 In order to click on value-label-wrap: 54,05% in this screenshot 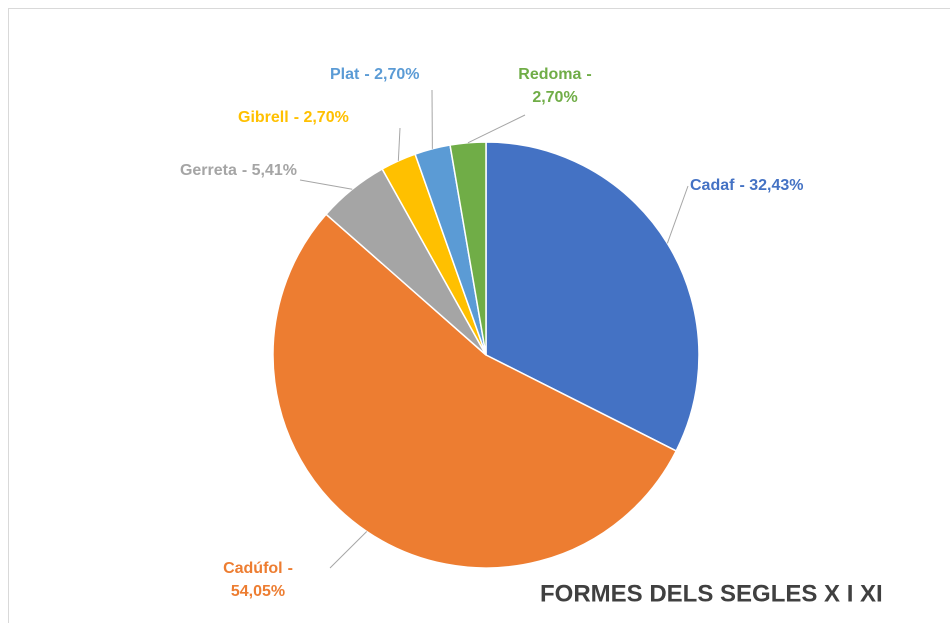, I will do `click(258, 591)`.